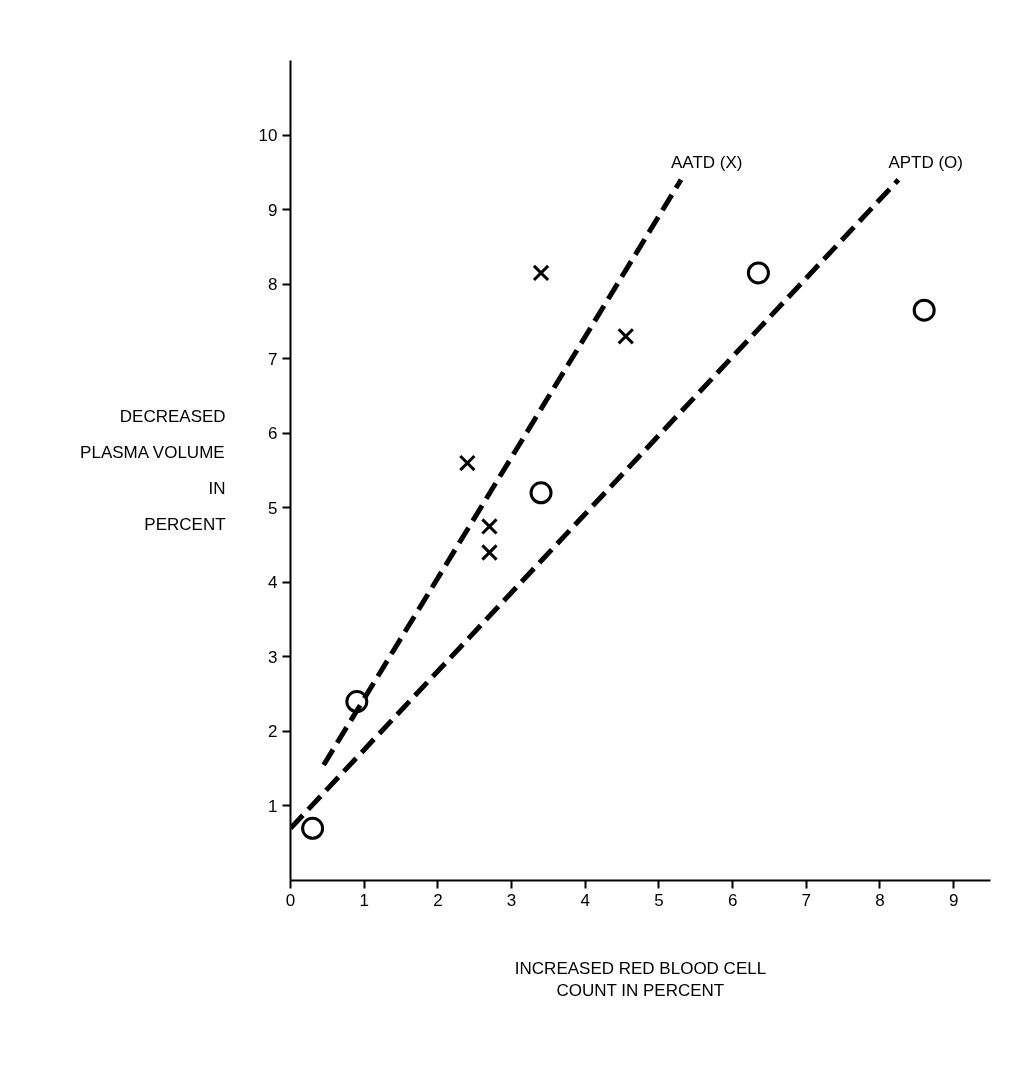 Image resolution: width=1034 pixels, height=1068 pixels. I want to click on x-tick-label: 6, so click(732, 900).